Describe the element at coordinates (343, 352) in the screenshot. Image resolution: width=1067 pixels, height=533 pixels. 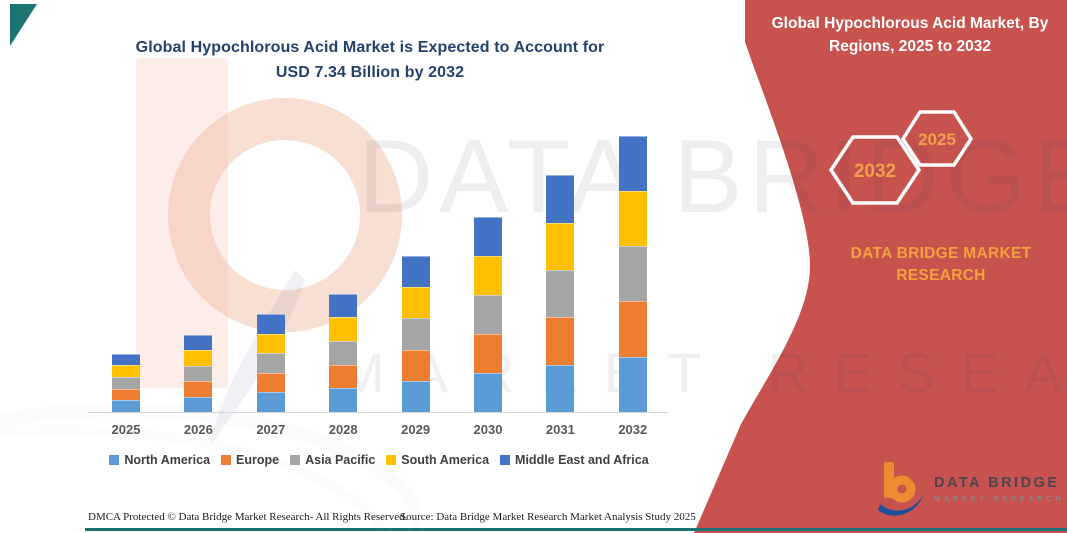
I see `bar-segment-2028-asia-pacific` at that location.